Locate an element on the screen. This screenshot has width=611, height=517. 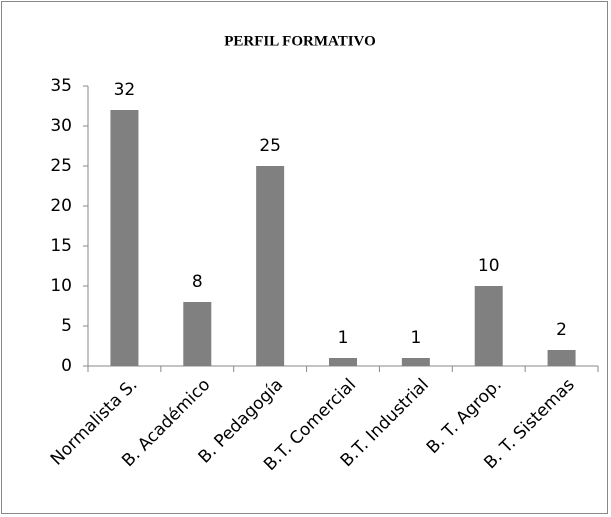
chart-title: PERFIL FORMATIVO is located at coordinates (300, 41).